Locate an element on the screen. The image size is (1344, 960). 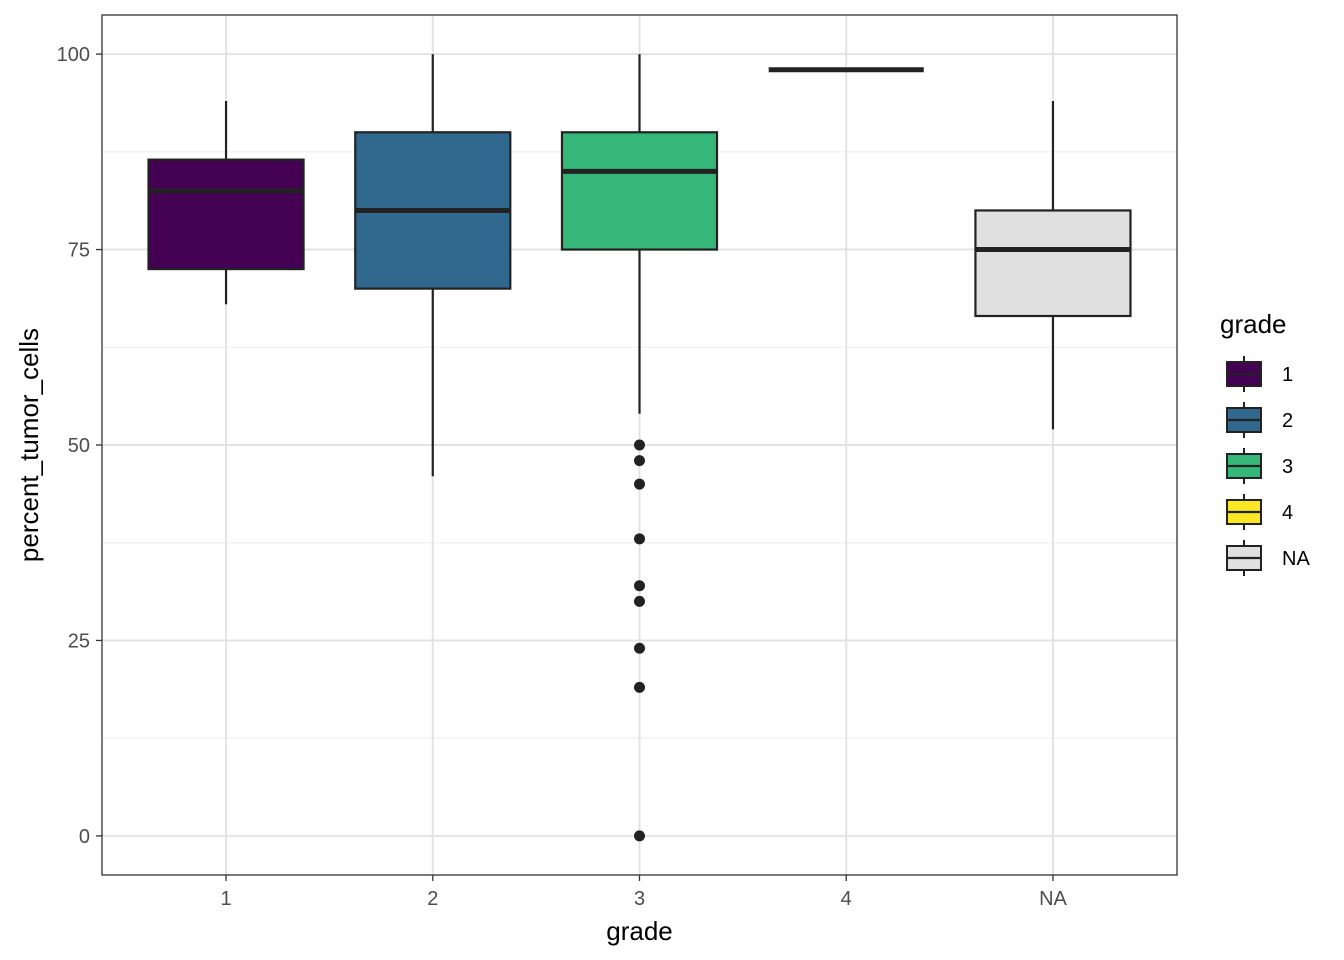
box-NA is located at coordinates (1053, 265).